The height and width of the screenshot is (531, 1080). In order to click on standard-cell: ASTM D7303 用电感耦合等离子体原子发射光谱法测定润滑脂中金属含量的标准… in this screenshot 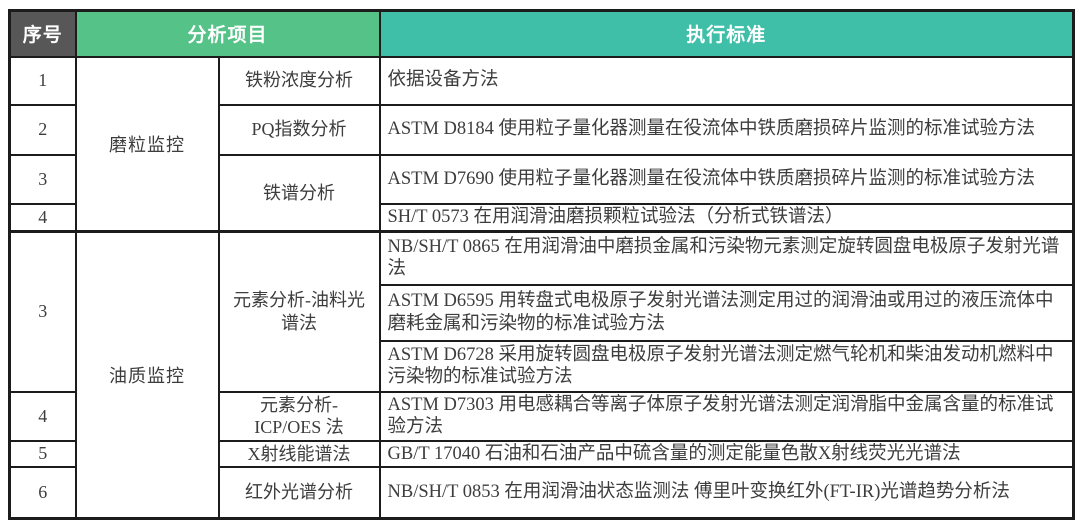, I will do `click(726, 416)`.